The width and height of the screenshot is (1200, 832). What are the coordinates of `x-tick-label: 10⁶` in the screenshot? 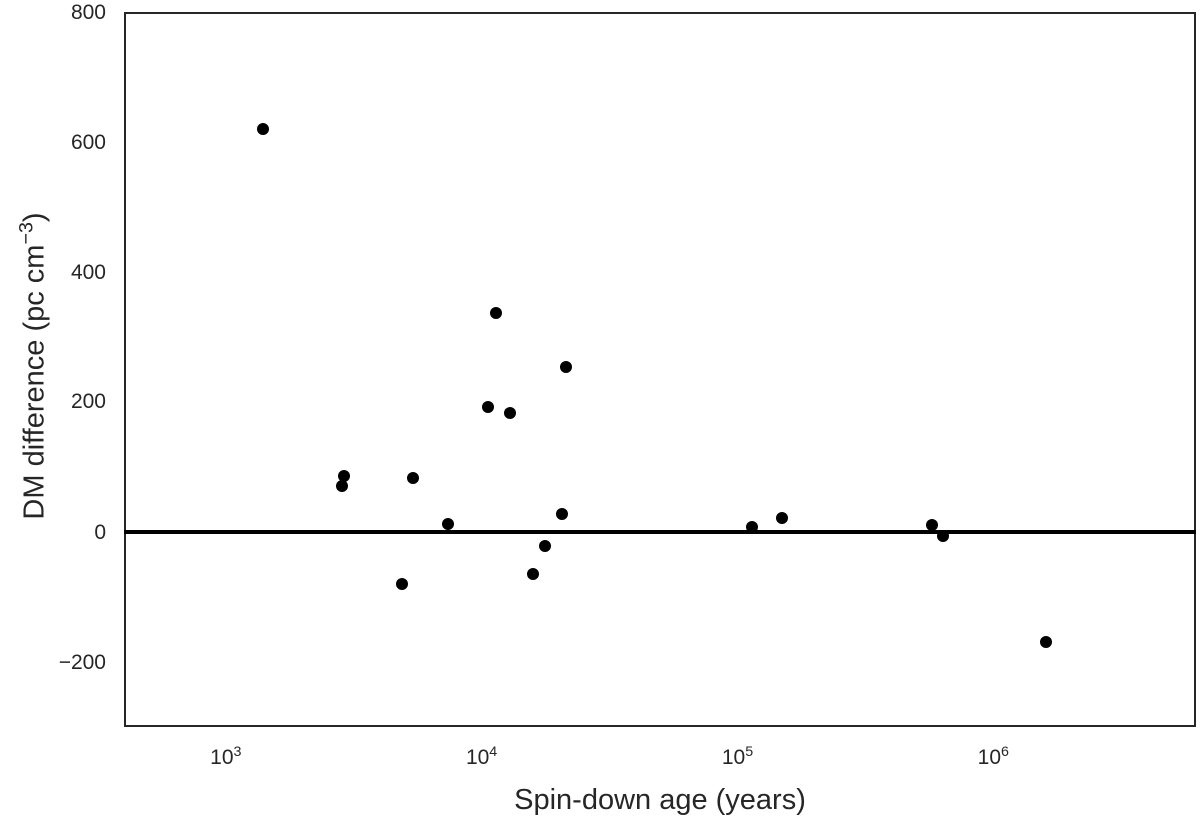 It's located at (993, 756).